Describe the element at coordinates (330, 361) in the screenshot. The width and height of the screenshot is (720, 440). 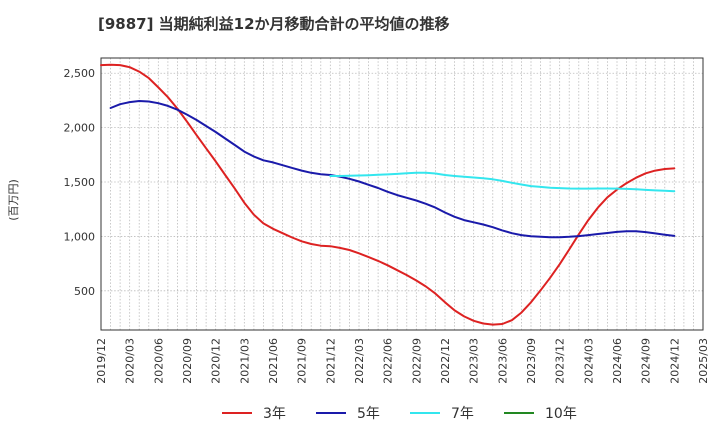
I see `x-tick-label: 2021/12` at that location.